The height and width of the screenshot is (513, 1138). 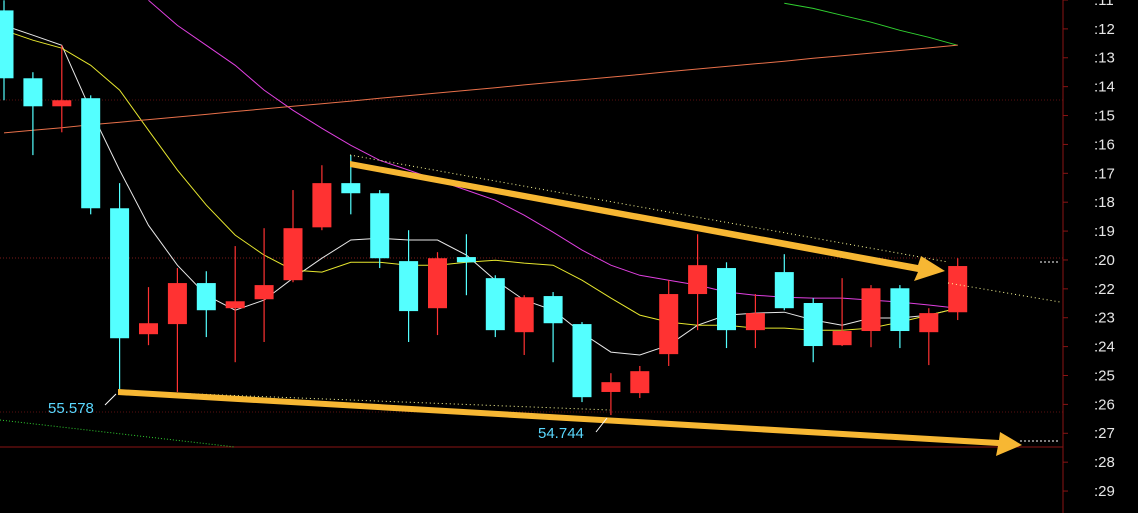 I want to click on annotation: 55.578, so click(x=71, y=408).